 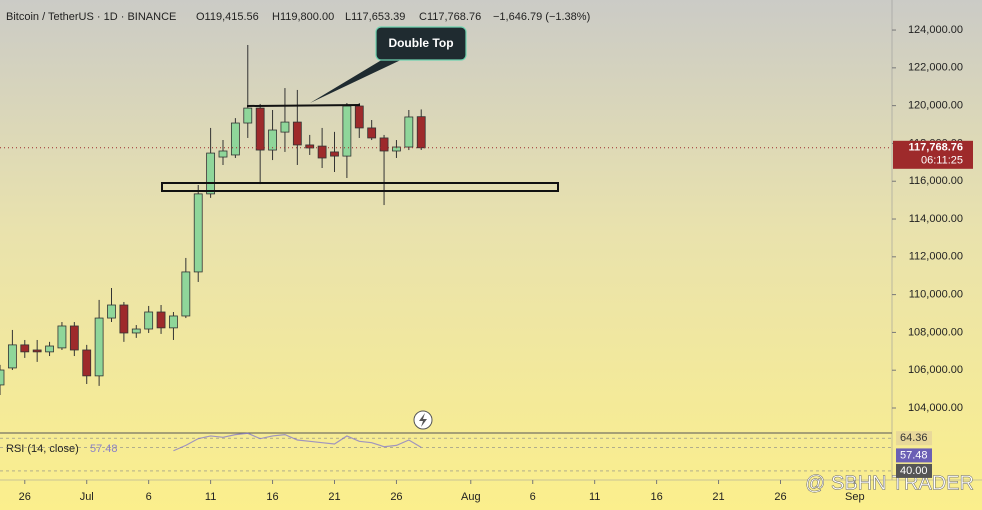 I want to click on callout-pointer, so click(x=357, y=80).